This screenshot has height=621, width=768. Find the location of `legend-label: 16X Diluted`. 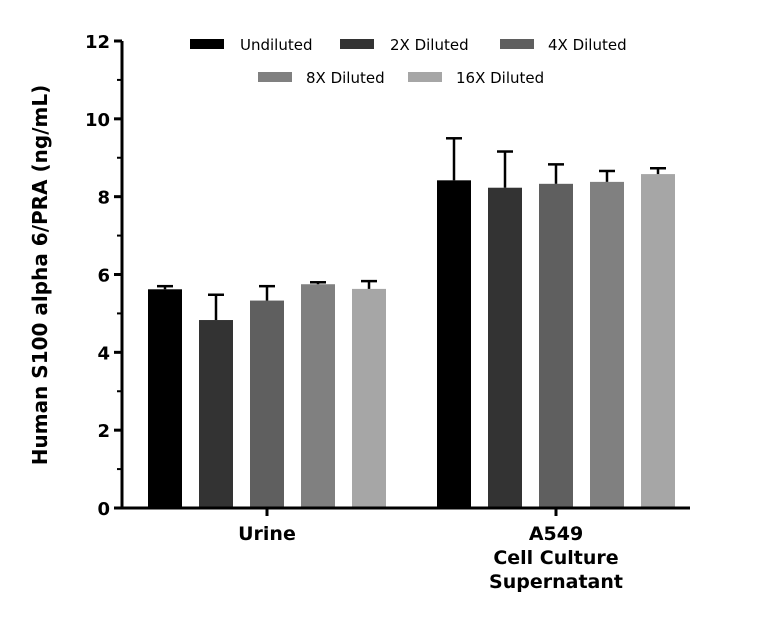

legend-label: 16X Diluted is located at coordinates (500, 78).